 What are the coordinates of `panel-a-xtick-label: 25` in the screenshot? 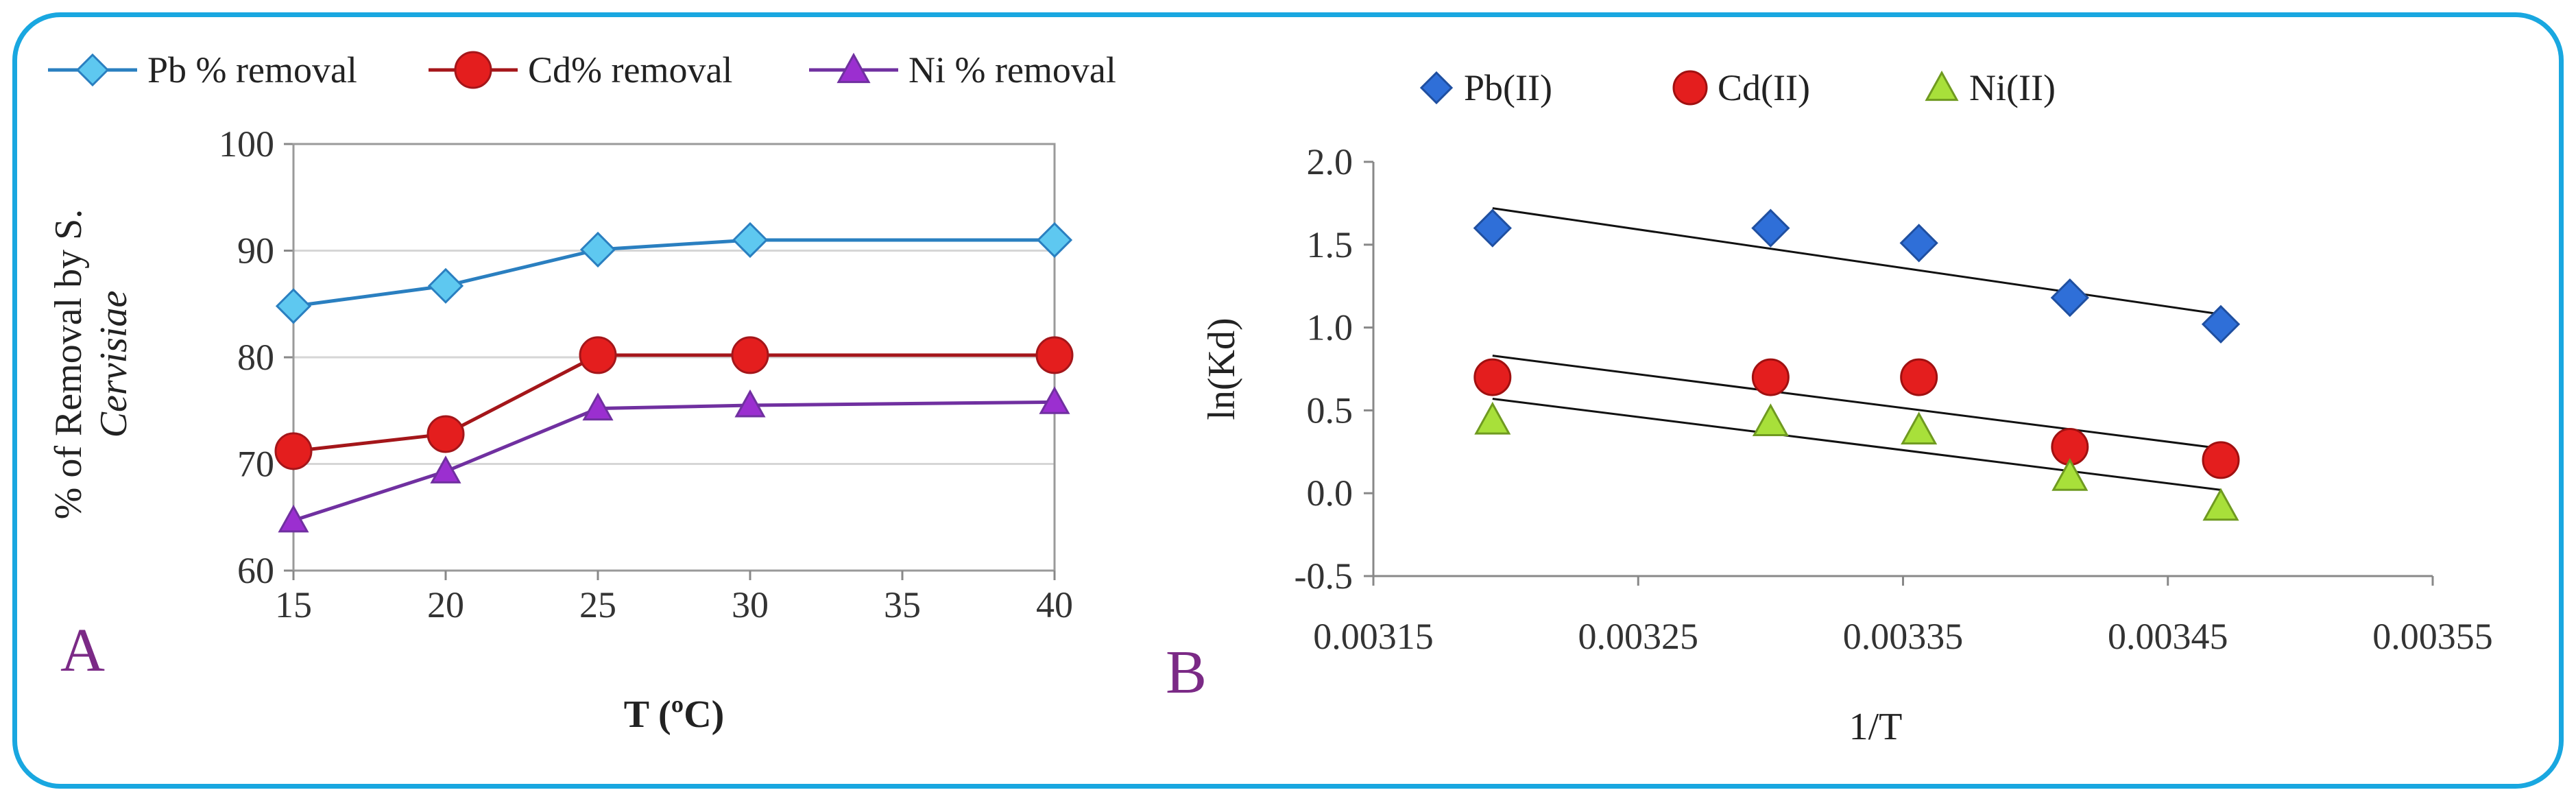 It's located at (597, 605).